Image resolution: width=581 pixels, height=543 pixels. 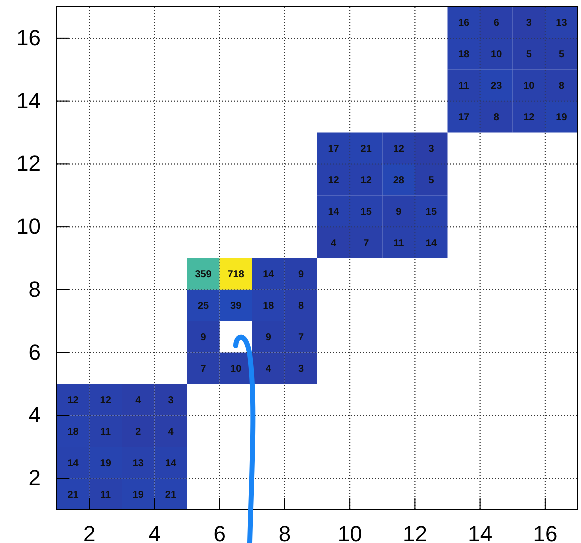 I want to click on x-tick-label: 8, so click(x=285, y=532).